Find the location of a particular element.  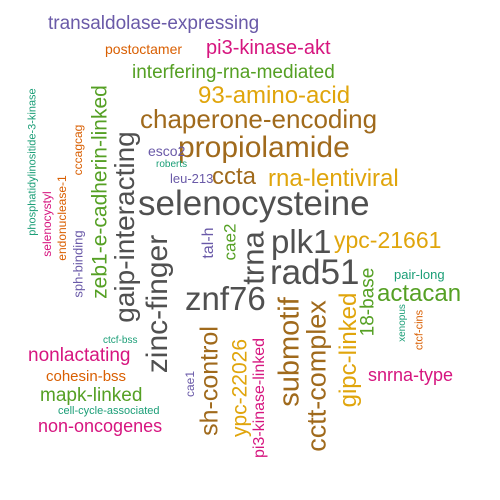

word: 93-amino-acid is located at coordinates (274, 95).